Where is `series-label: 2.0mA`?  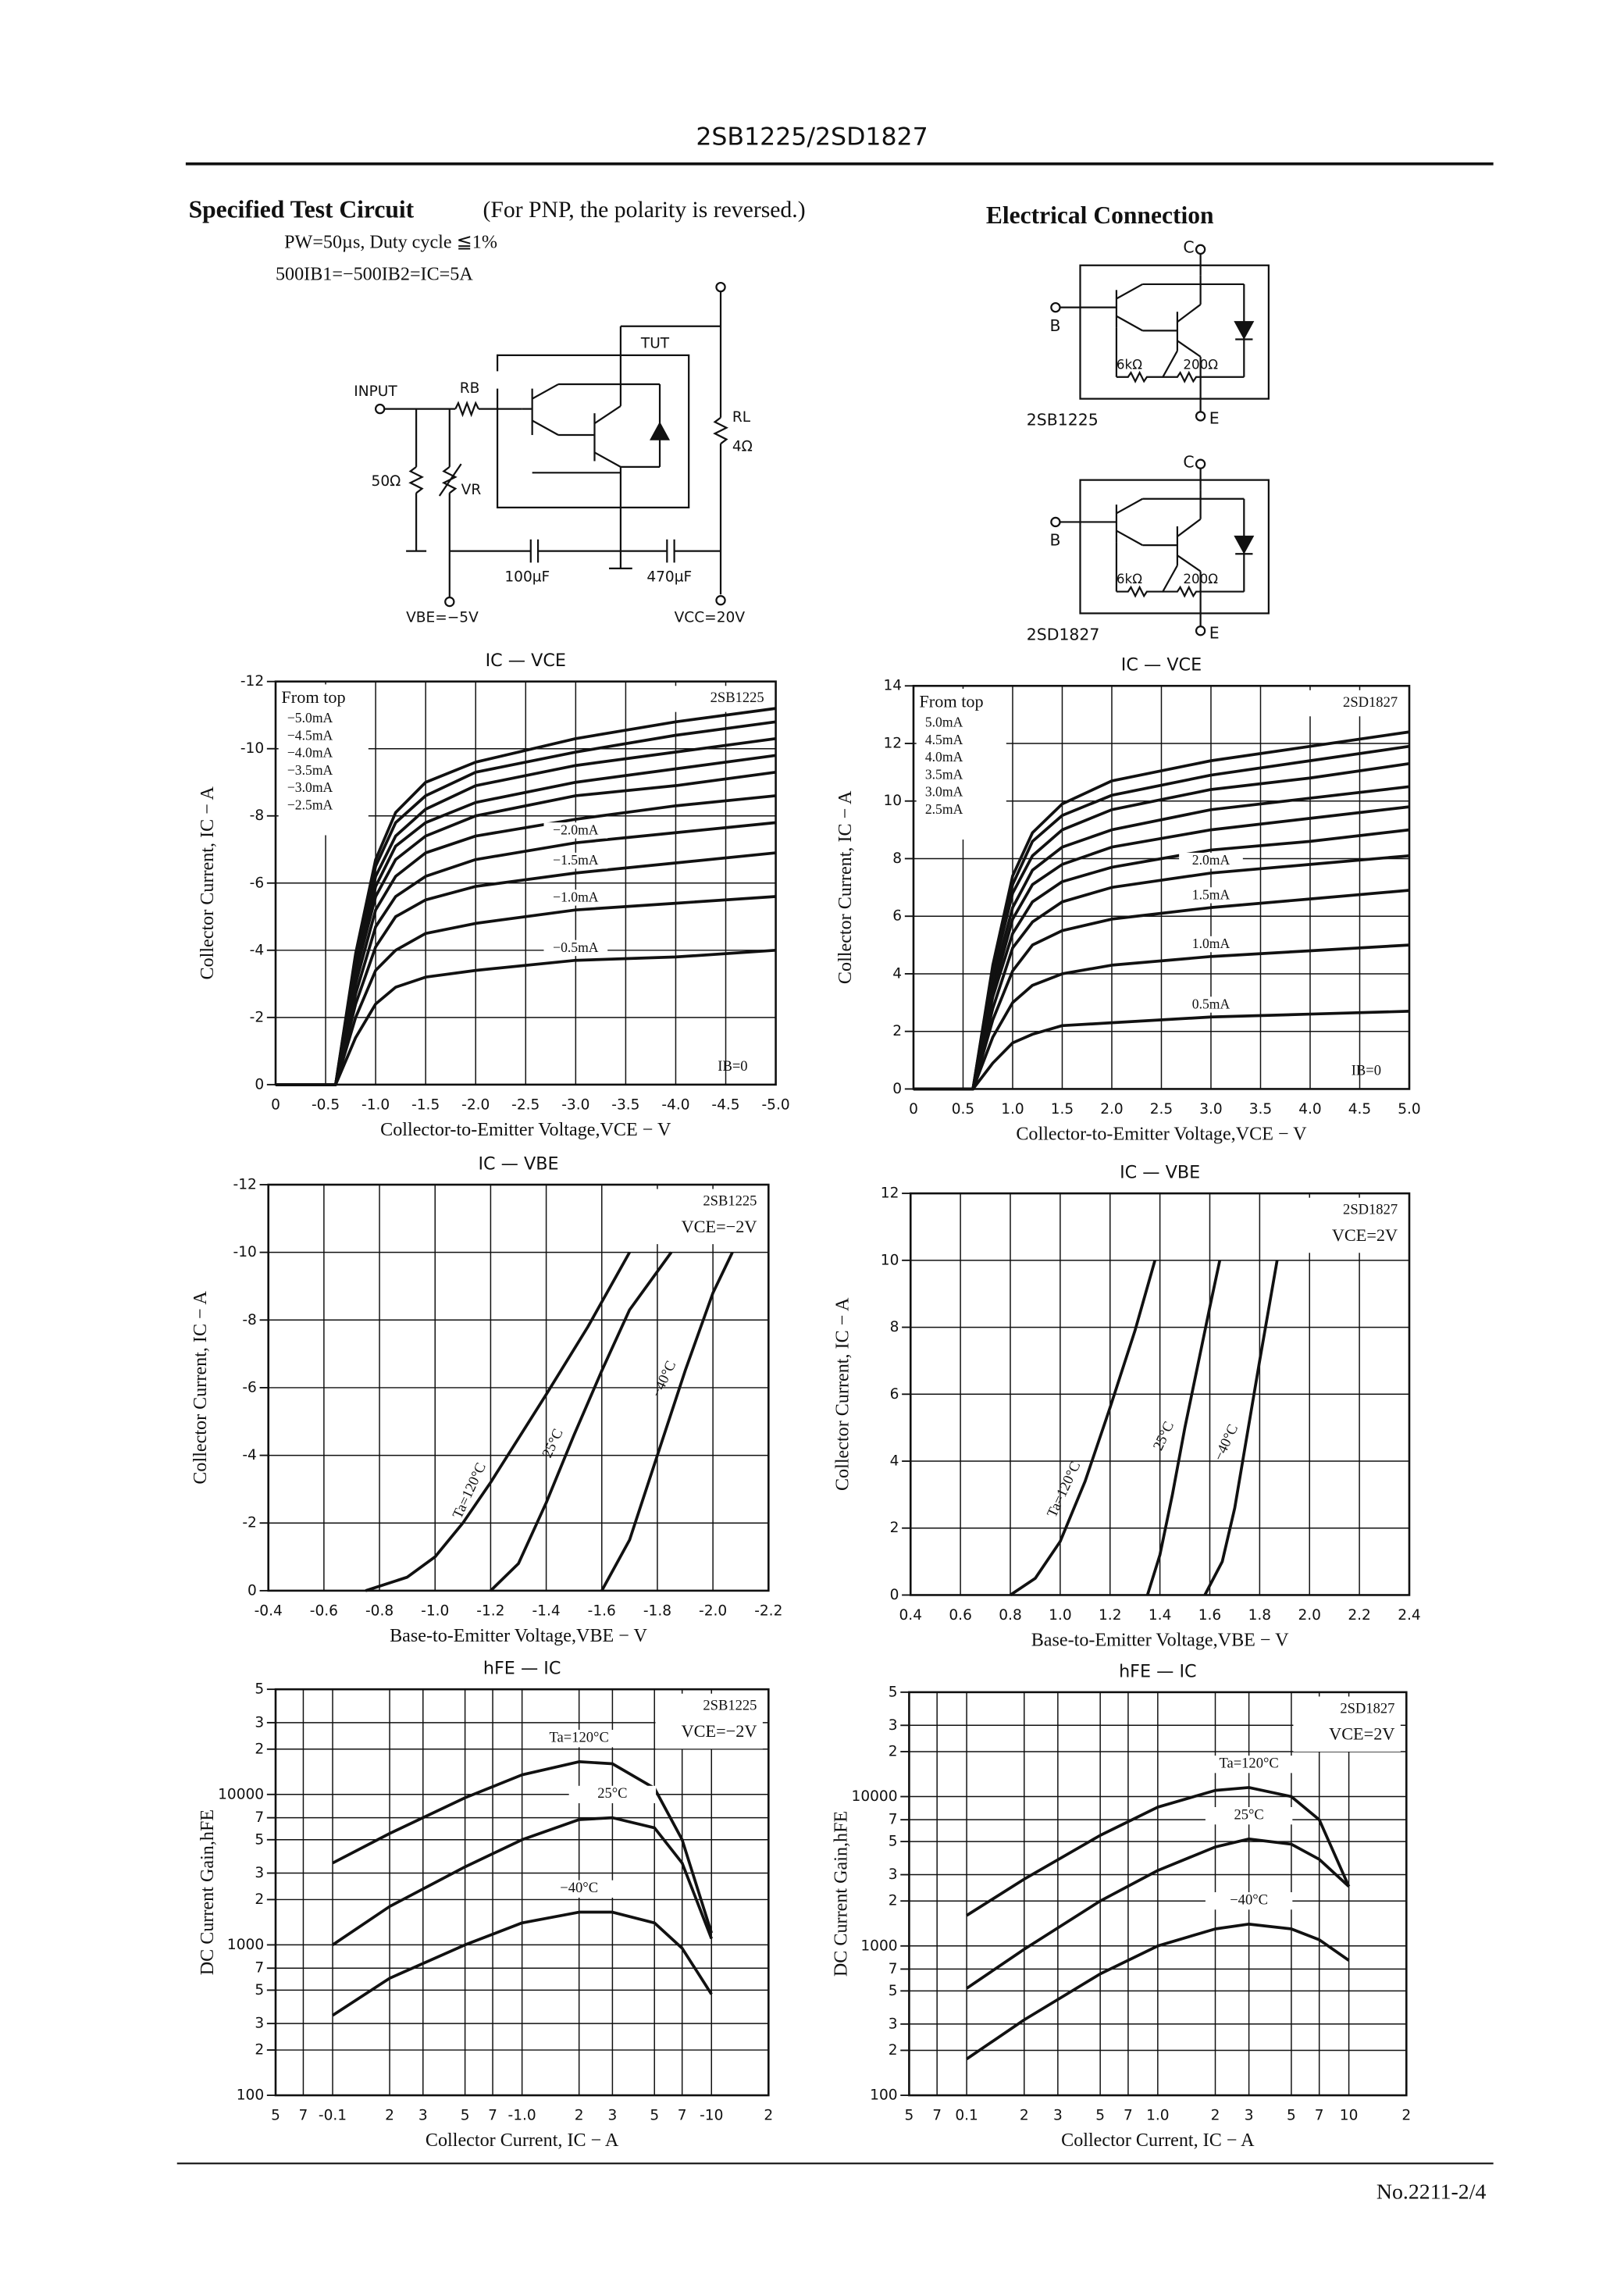 series-label: 2.0mA is located at coordinates (1211, 860).